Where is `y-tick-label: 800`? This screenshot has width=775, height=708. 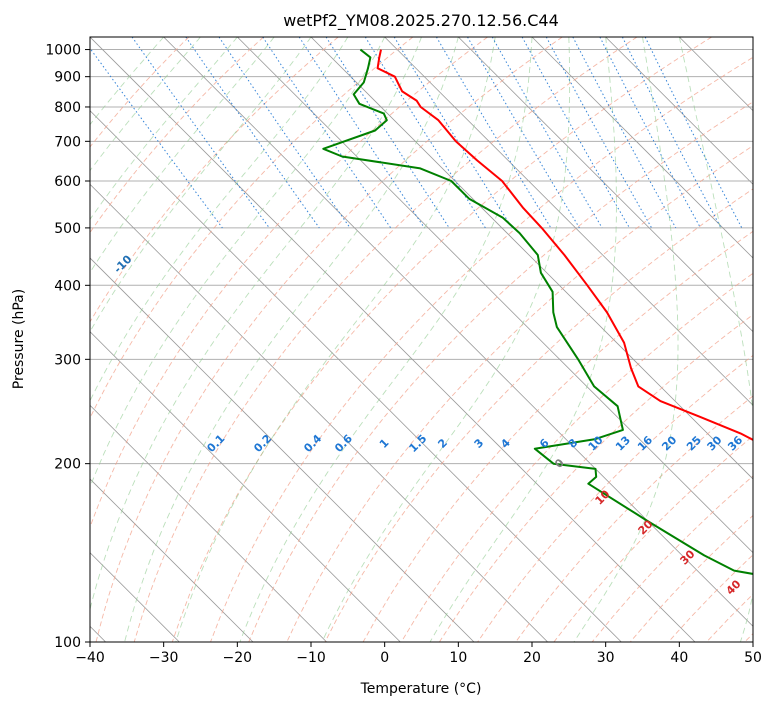 y-tick-label: 800 is located at coordinates (67, 108).